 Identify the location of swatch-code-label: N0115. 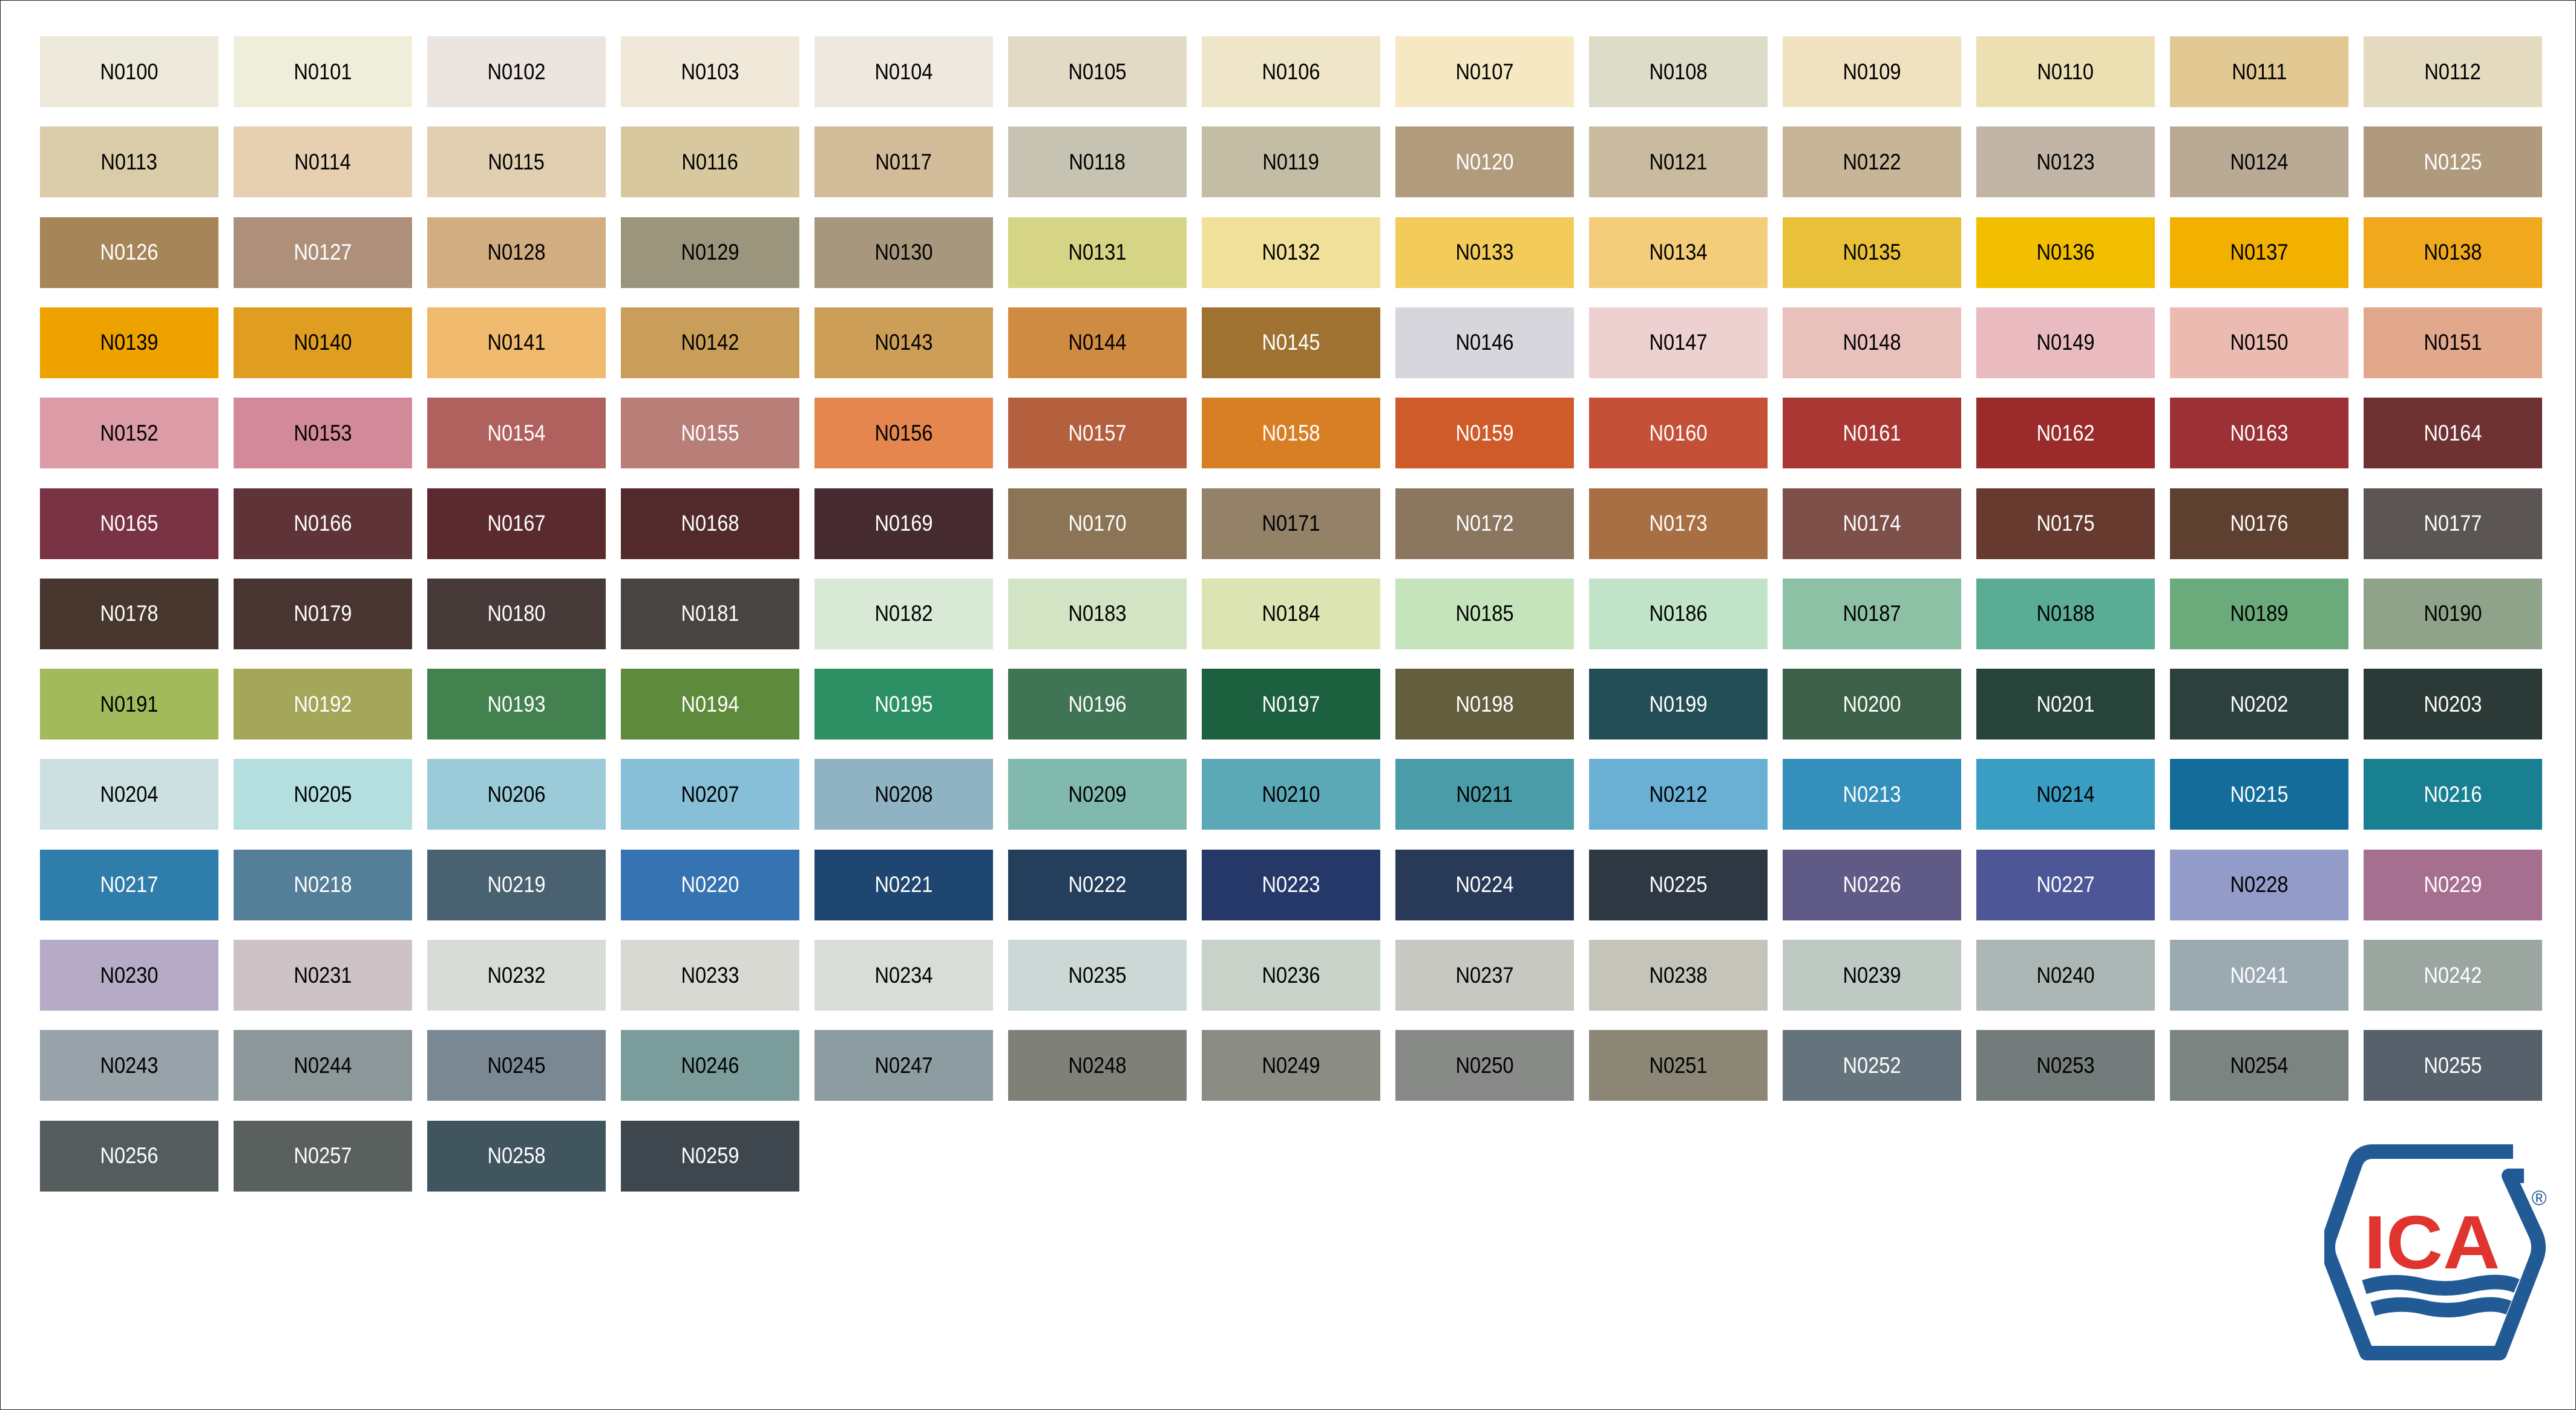
(516, 161).